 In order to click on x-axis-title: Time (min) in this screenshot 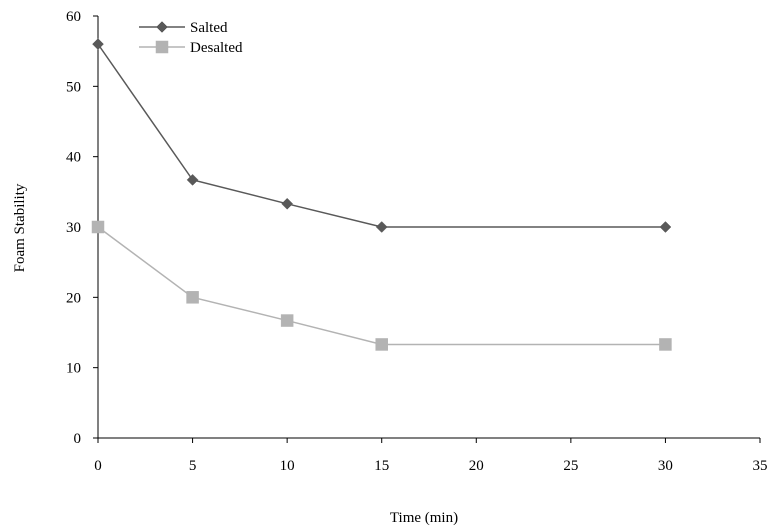, I will do `click(424, 518)`.